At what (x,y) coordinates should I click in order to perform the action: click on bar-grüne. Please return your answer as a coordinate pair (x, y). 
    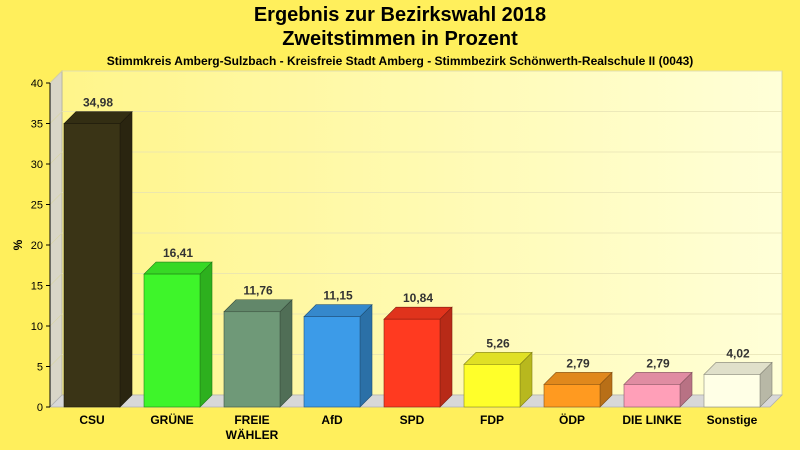
    Looking at the image, I should click on (178, 334).